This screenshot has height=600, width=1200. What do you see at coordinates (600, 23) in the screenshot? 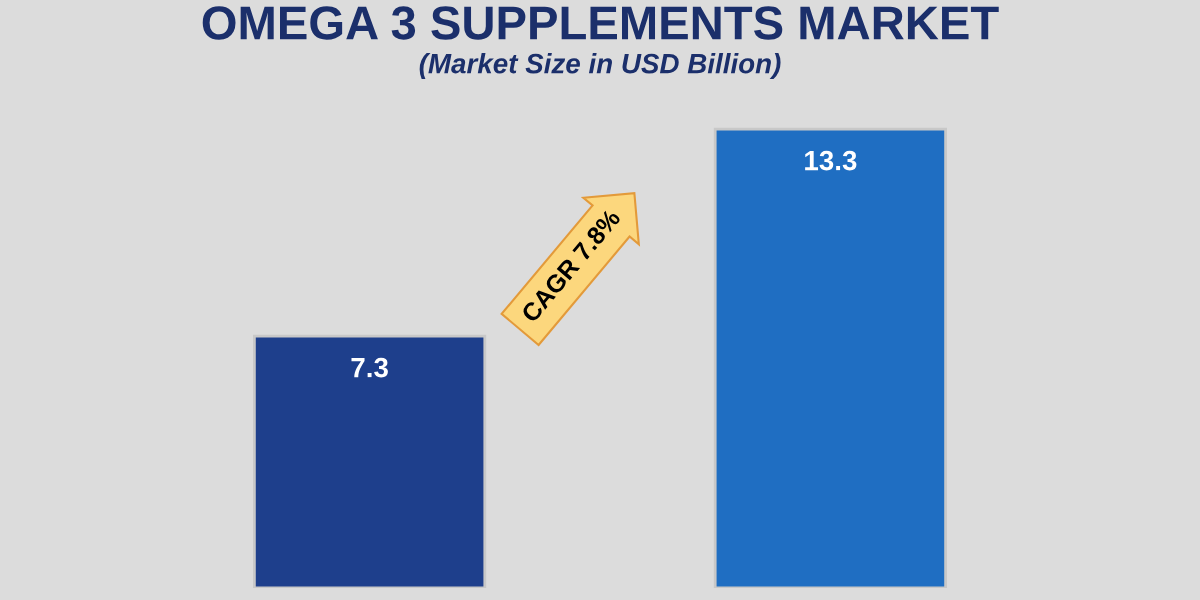
I see `chart-title: OMEGA 3 SUPPLEMENTS MARKET` at bounding box center [600, 23].